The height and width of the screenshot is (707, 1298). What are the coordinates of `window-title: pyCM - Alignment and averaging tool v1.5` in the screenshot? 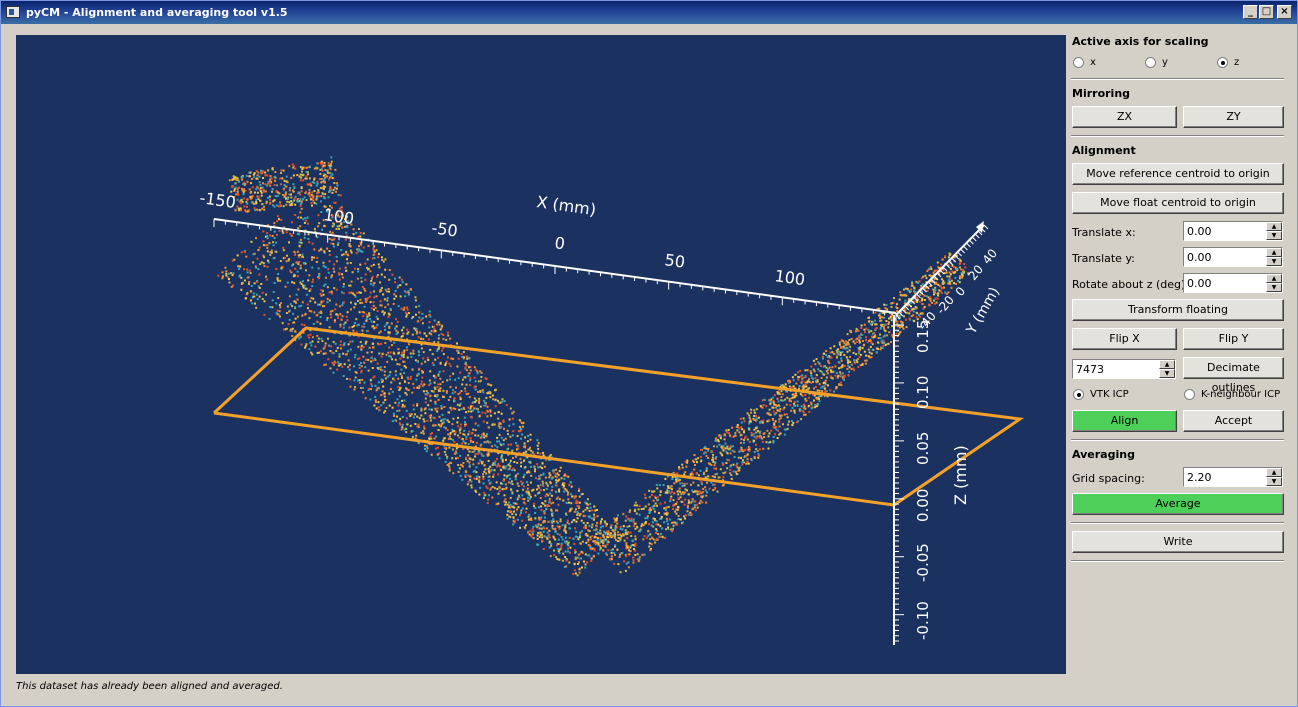 It's located at (157, 12).